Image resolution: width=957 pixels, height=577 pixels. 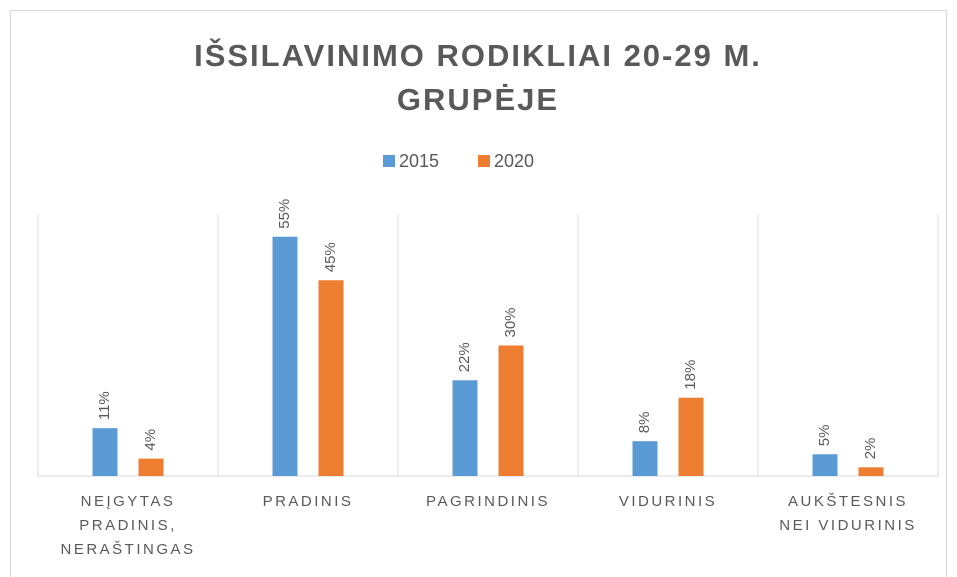 I want to click on data-label: 2%, so click(x=870, y=449).